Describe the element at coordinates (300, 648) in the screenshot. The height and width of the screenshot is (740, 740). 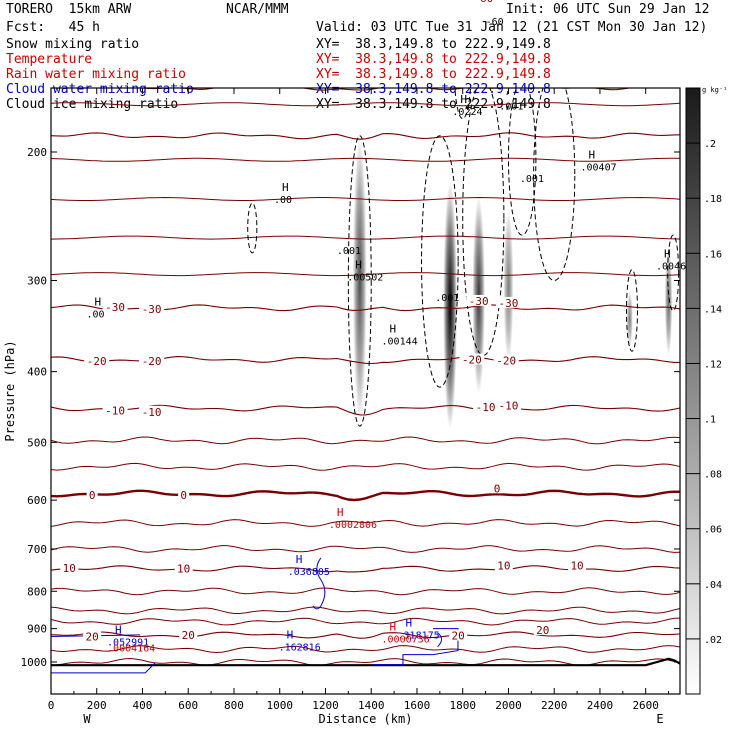
I see `extremum-value: .162816` at that location.